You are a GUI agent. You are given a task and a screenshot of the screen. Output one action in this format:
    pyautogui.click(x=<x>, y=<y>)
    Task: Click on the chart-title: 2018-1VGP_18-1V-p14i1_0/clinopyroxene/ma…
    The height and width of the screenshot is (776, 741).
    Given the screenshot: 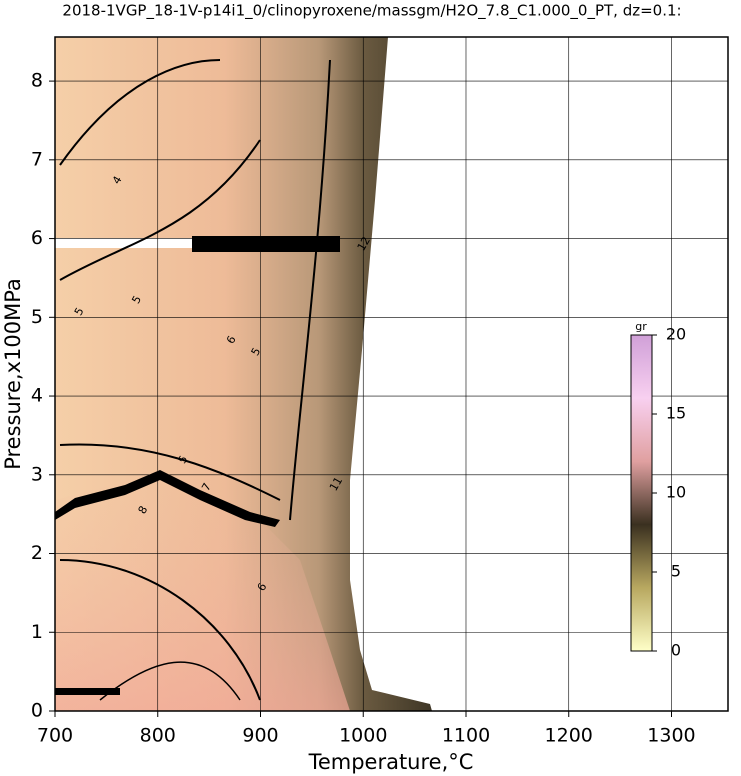 What is the action you would take?
    pyautogui.click(x=371, y=11)
    